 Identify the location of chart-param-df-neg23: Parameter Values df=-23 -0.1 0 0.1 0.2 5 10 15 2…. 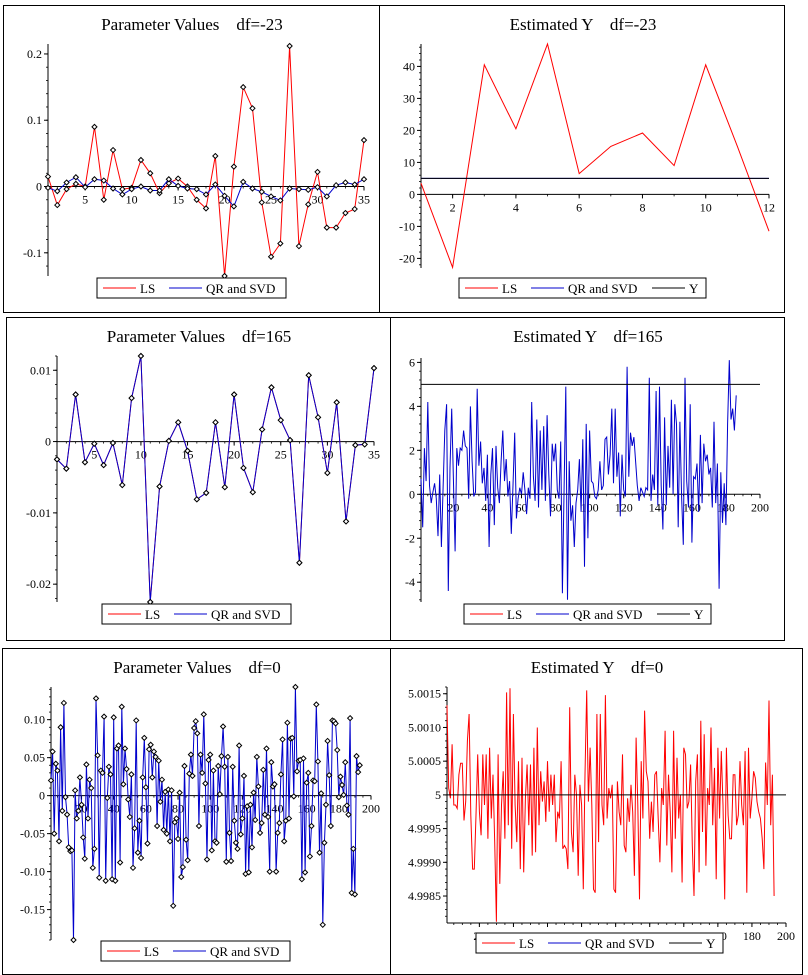
(196, 157).